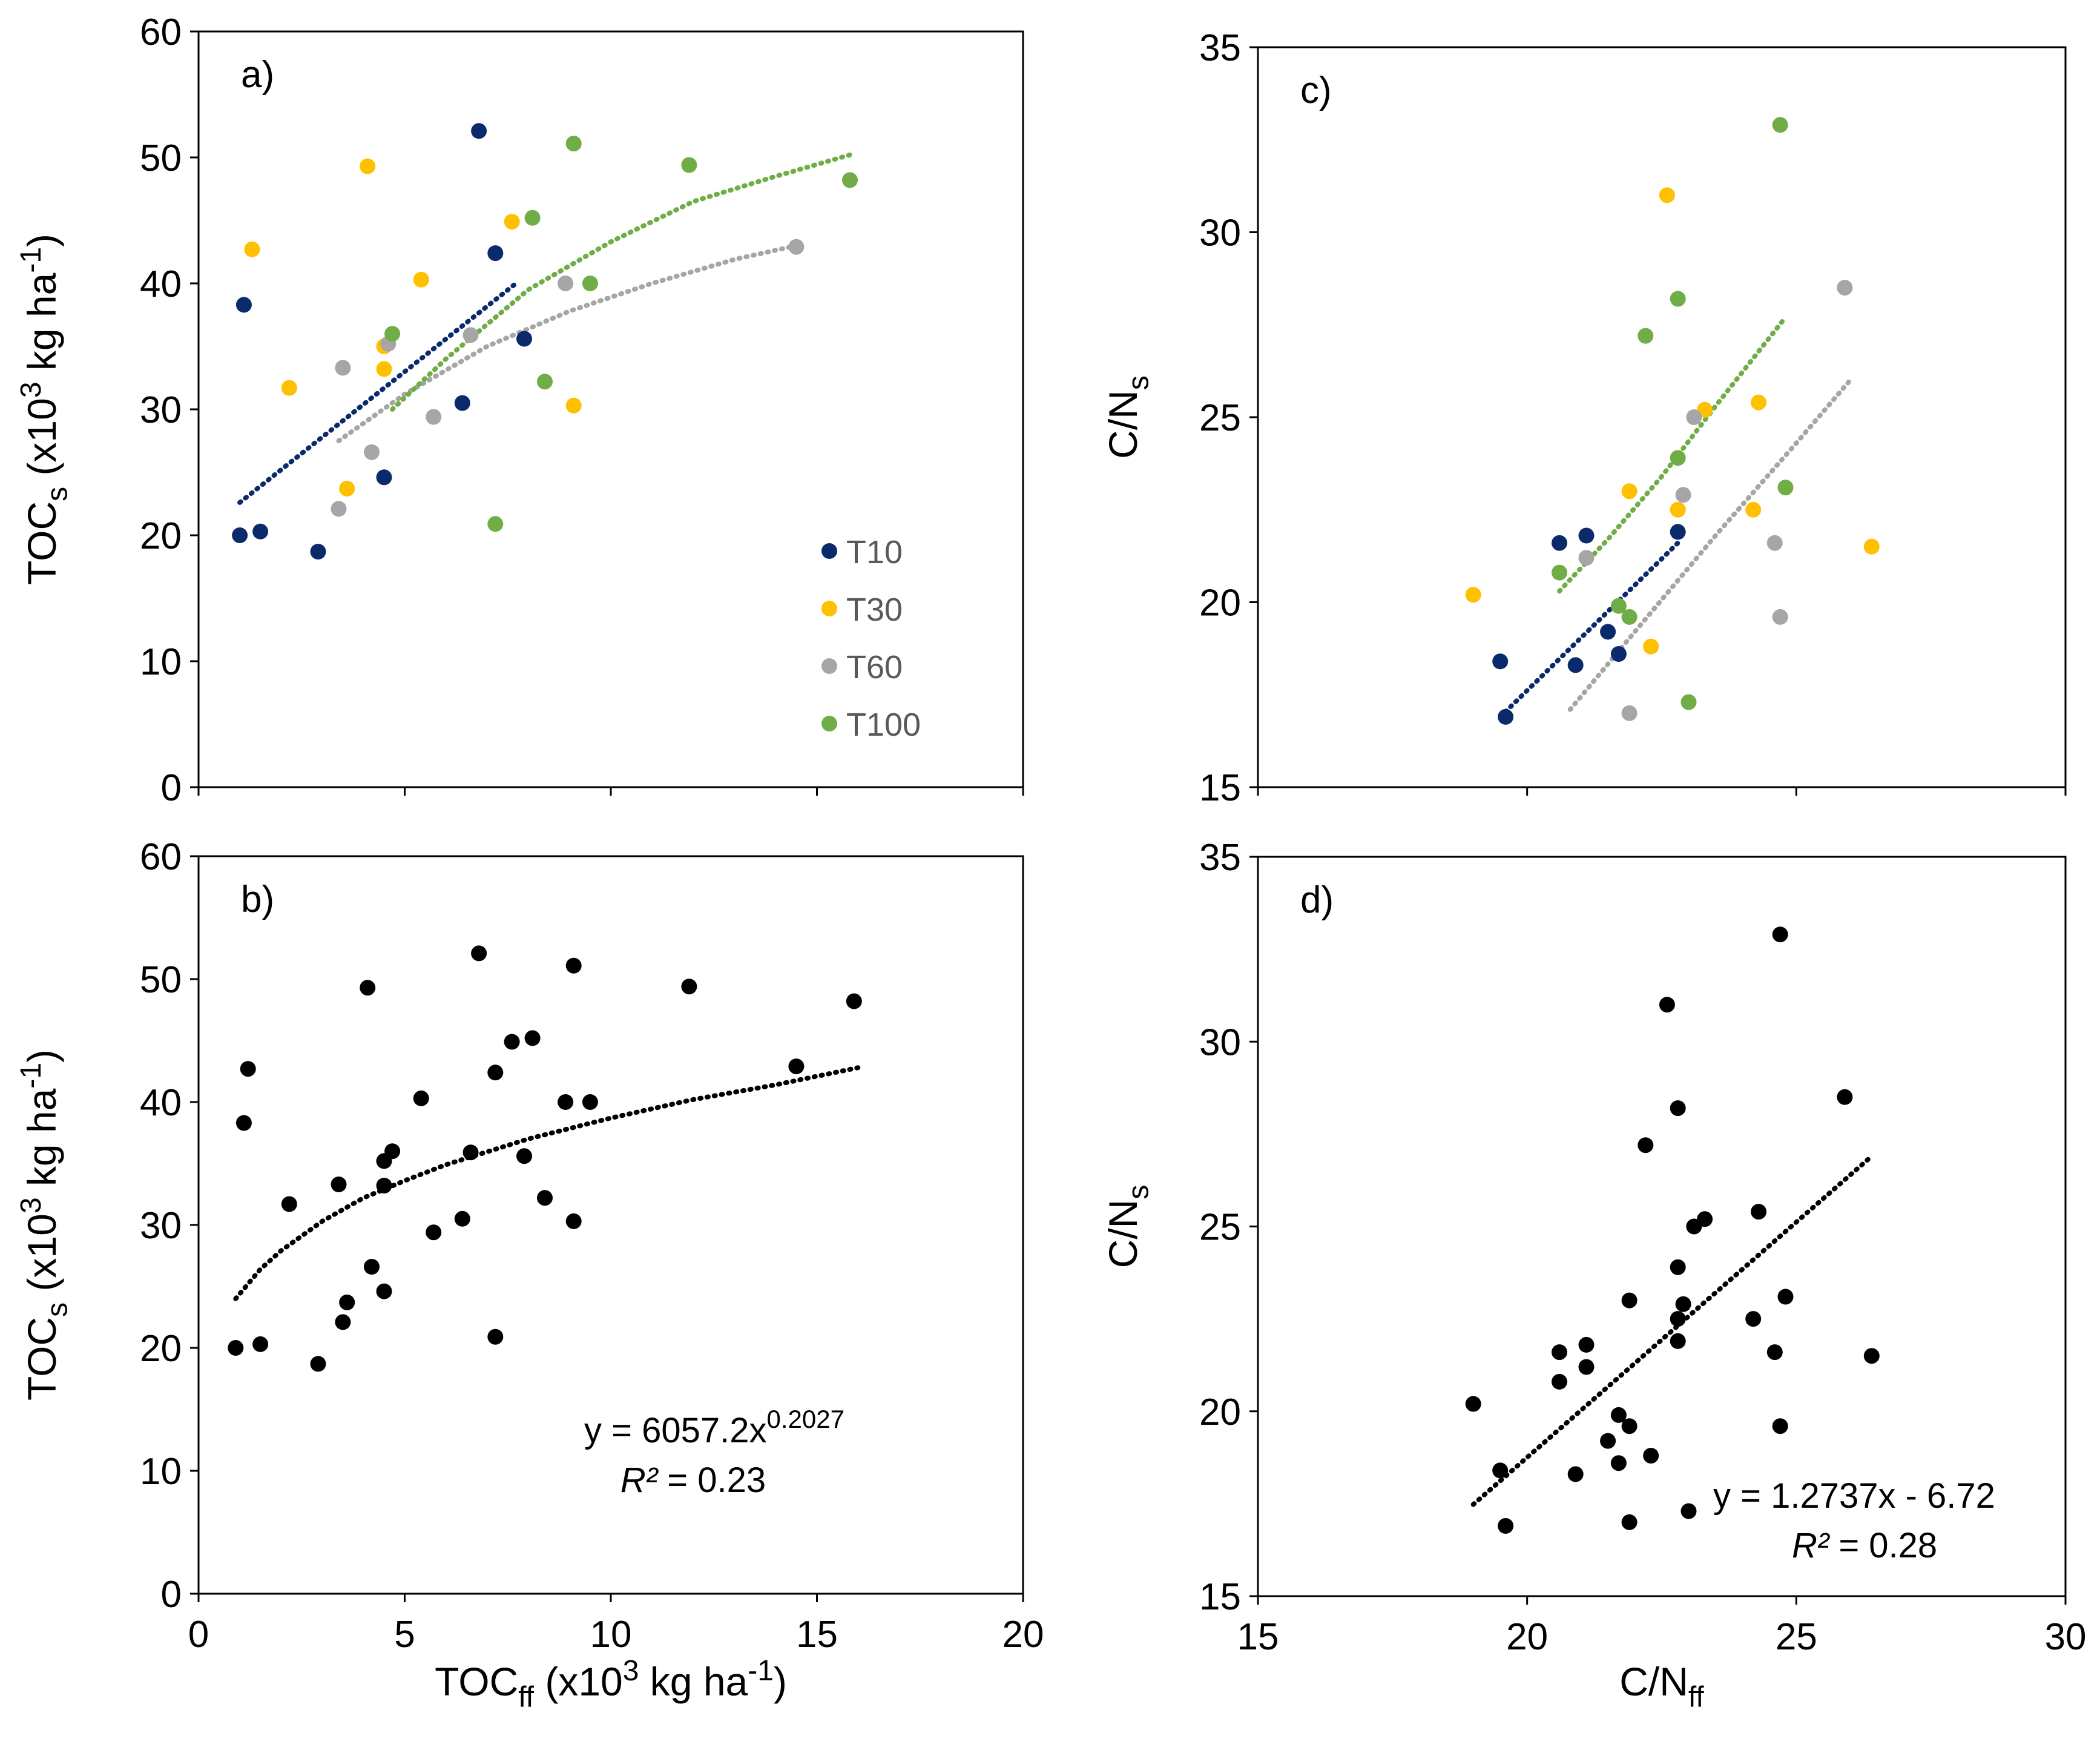 This screenshot has height=1756, width=2100. What do you see at coordinates (1317, 900) in the screenshot?
I see `panel-label: d)` at bounding box center [1317, 900].